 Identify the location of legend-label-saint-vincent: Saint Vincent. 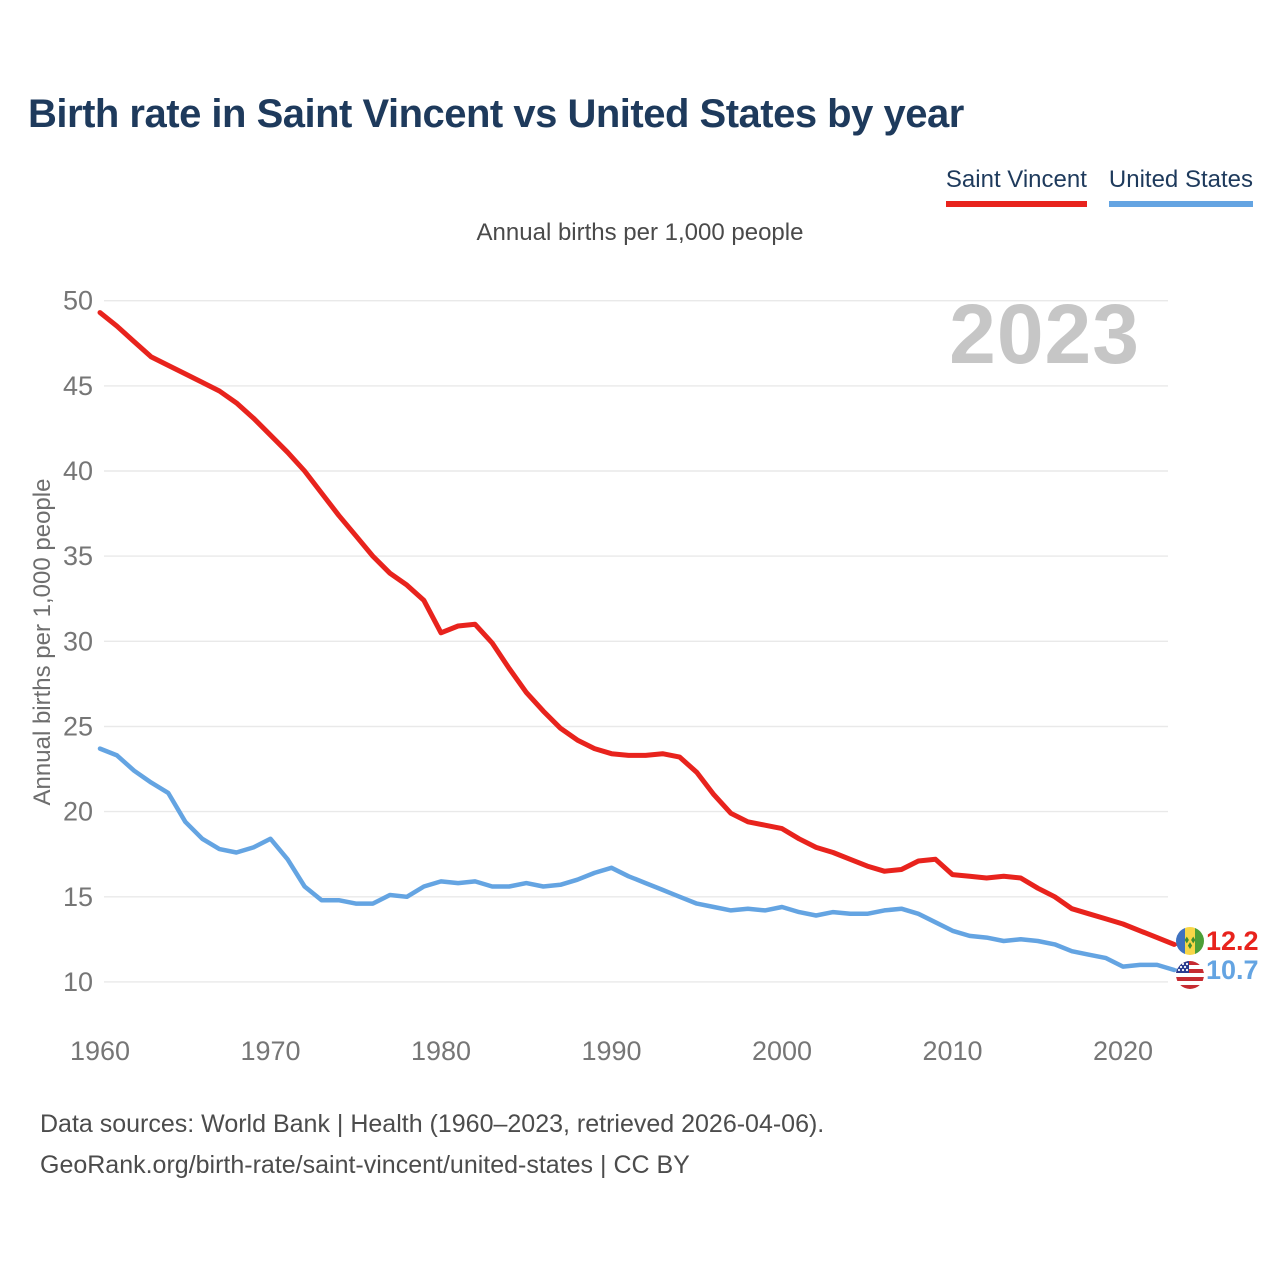
(1016, 179).